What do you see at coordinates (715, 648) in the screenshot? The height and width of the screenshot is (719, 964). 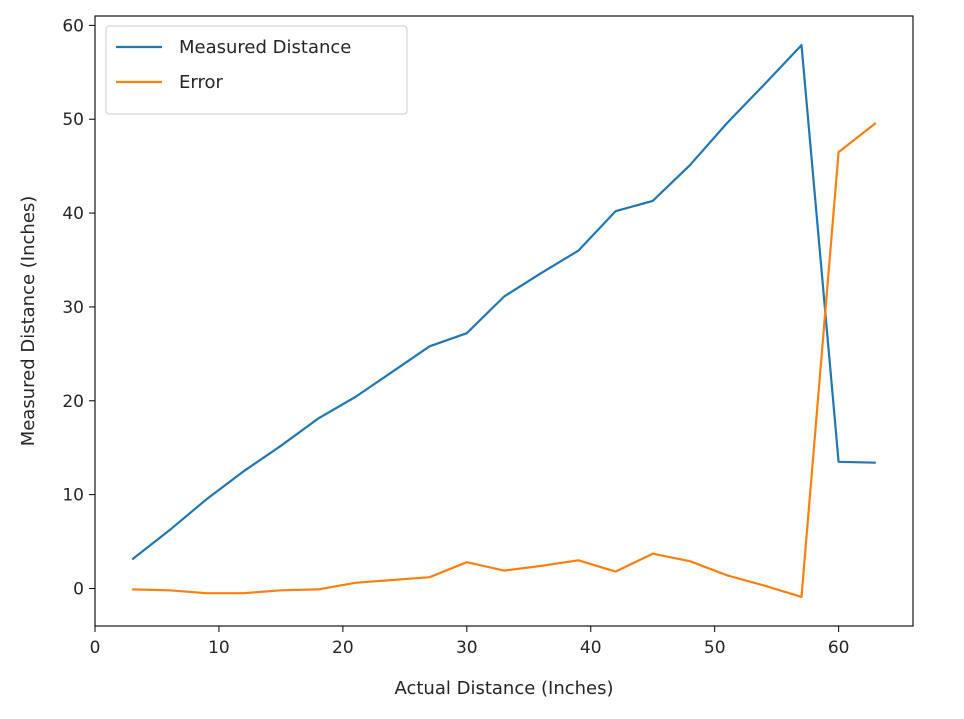 I see `x-tick-label: 50` at bounding box center [715, 648].